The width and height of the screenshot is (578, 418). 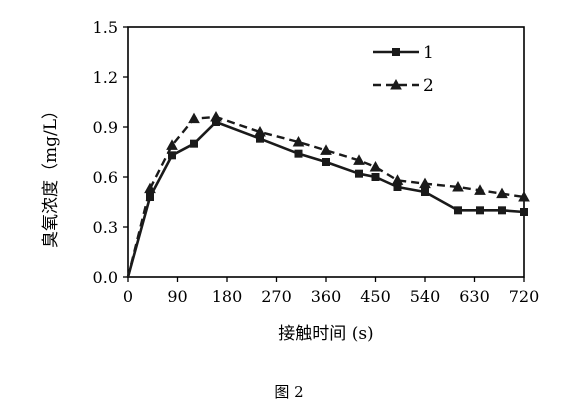 I want to click on legend: 12, so click(x=403, y=69).